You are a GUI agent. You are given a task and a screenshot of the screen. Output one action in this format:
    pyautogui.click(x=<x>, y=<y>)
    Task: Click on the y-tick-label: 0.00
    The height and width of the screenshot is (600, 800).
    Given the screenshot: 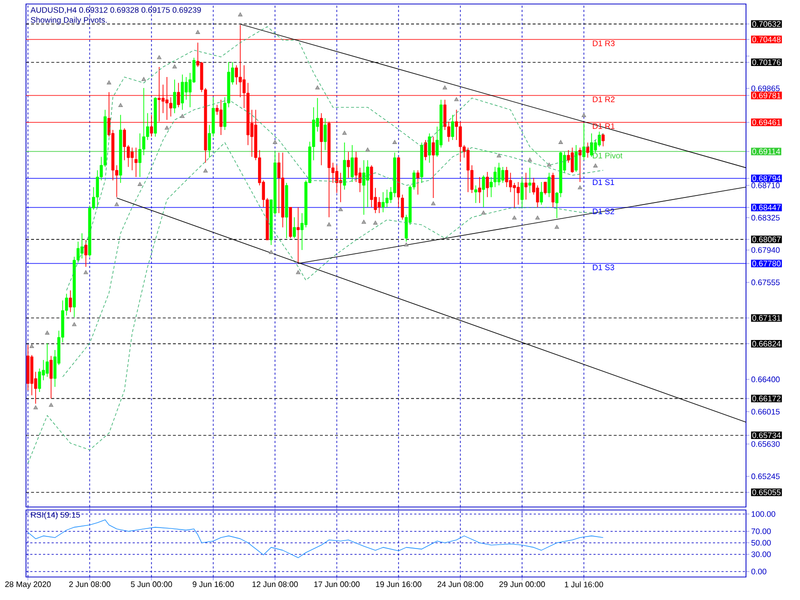 What is the action you would take?
    pyautogui.click(x=758, y=571)
    